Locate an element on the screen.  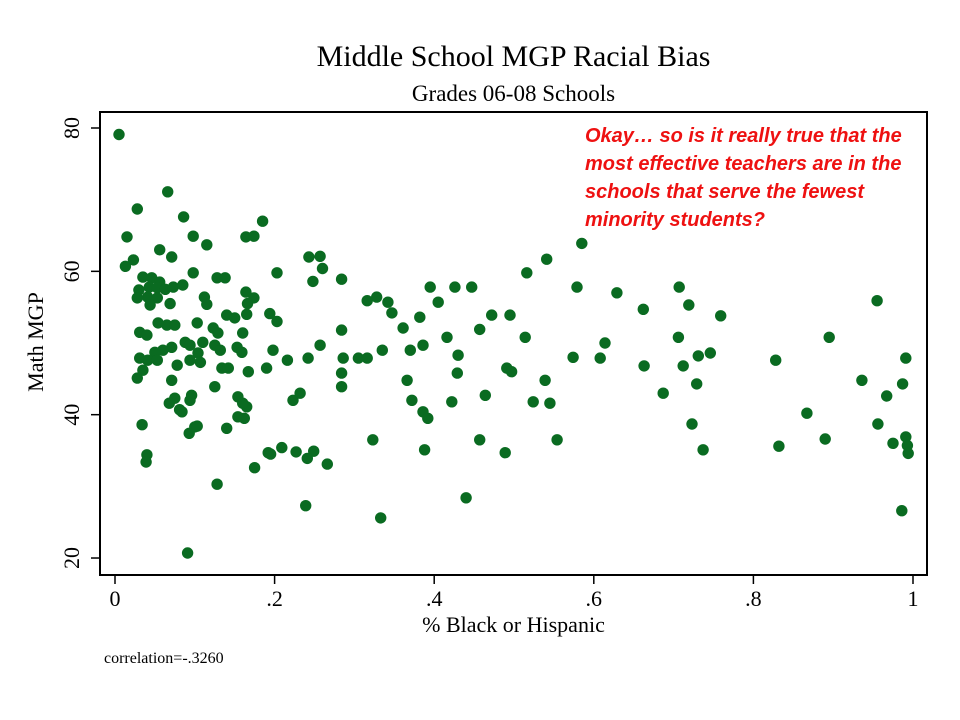
x-axis-title: % Black or Hispanic is located at coordinates (513, 624).